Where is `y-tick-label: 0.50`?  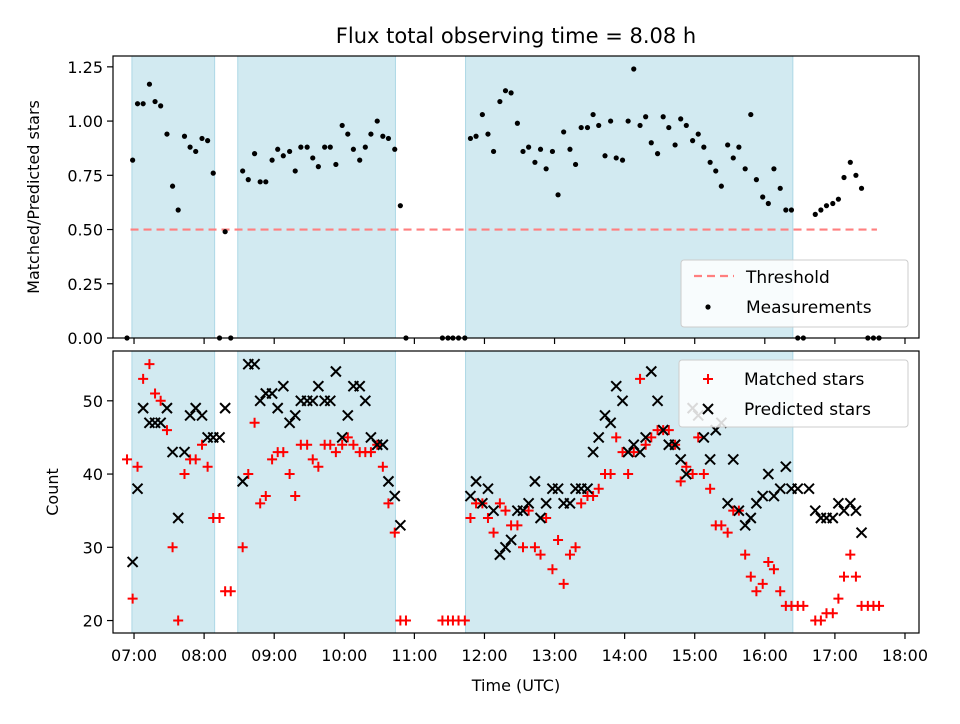
y-tick-label: 0.50 is located at coordinates (85, 230).